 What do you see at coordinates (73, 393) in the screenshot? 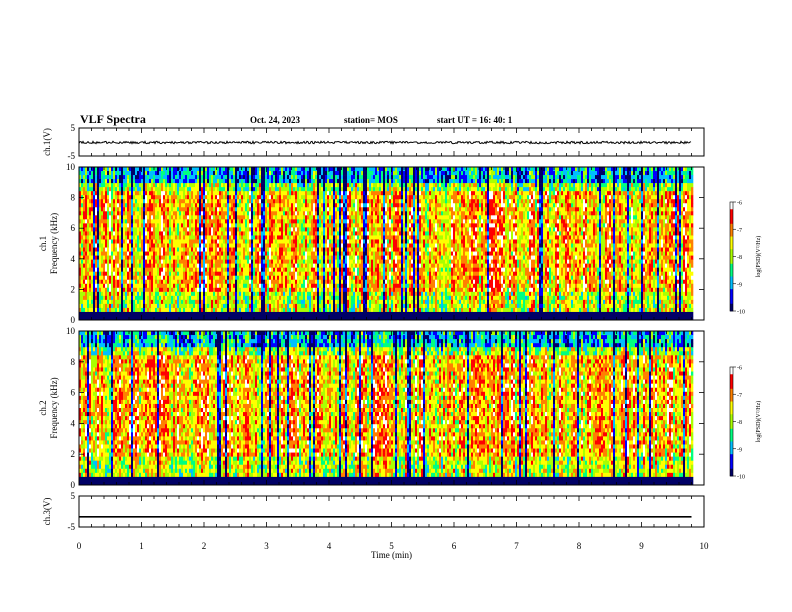
I see `ch2-spec-tick-label: 6` at bounding box center [73, 393].